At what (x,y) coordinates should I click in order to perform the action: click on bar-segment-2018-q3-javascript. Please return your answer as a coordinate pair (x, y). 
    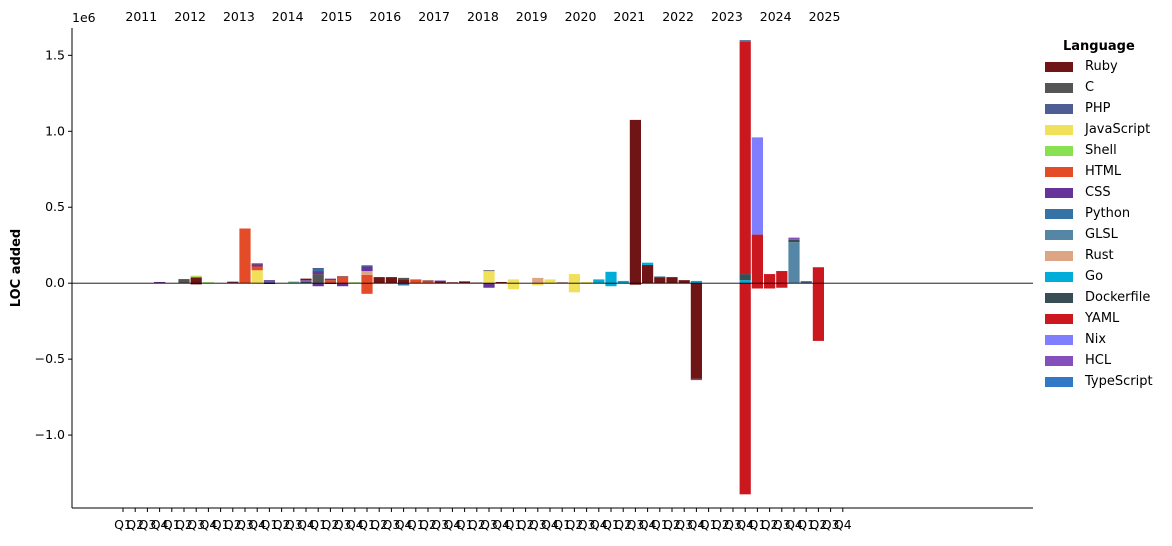
    Looking at the image, I should click on (489, 277).